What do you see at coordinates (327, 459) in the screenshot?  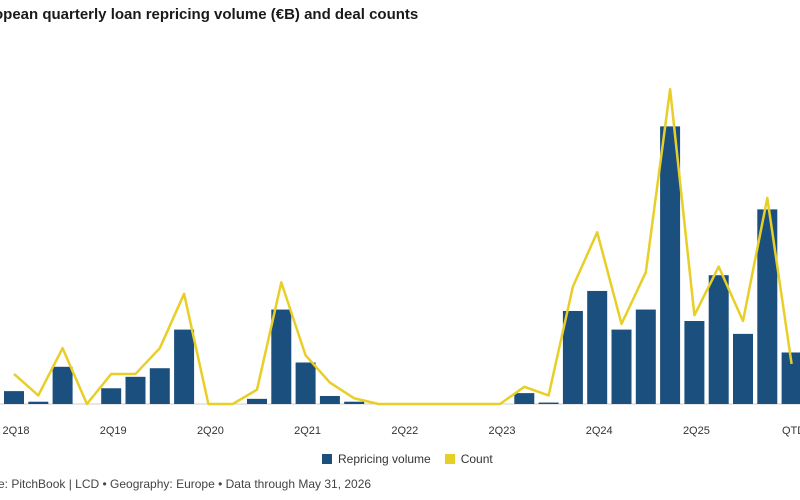 I see `legend-swatch-volume` at bounding box center [327, 459].